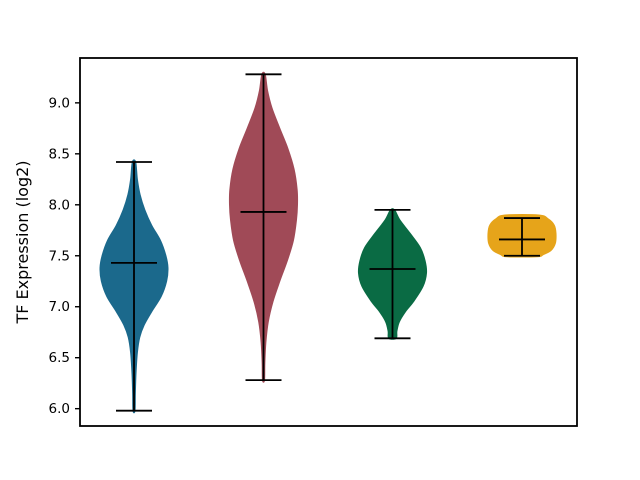  What do you see at coordinates (59, 205) in the screenshot?
I see `y-tick-label: 8.0` at bounding box center [59, 205].